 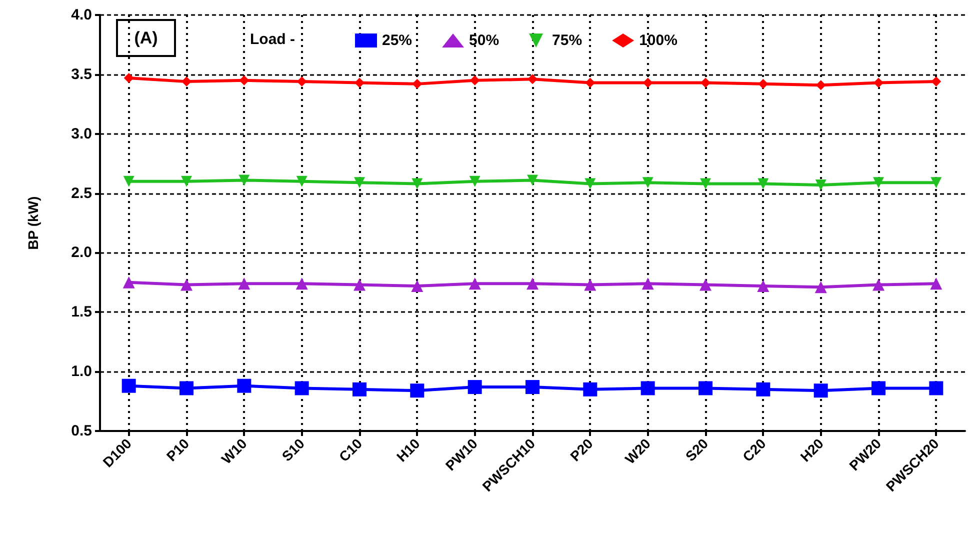 What do you see at coordinates (351, 450) in the screenshot?
I see `x-tick-label: C10` at bounding box center [351, 450].